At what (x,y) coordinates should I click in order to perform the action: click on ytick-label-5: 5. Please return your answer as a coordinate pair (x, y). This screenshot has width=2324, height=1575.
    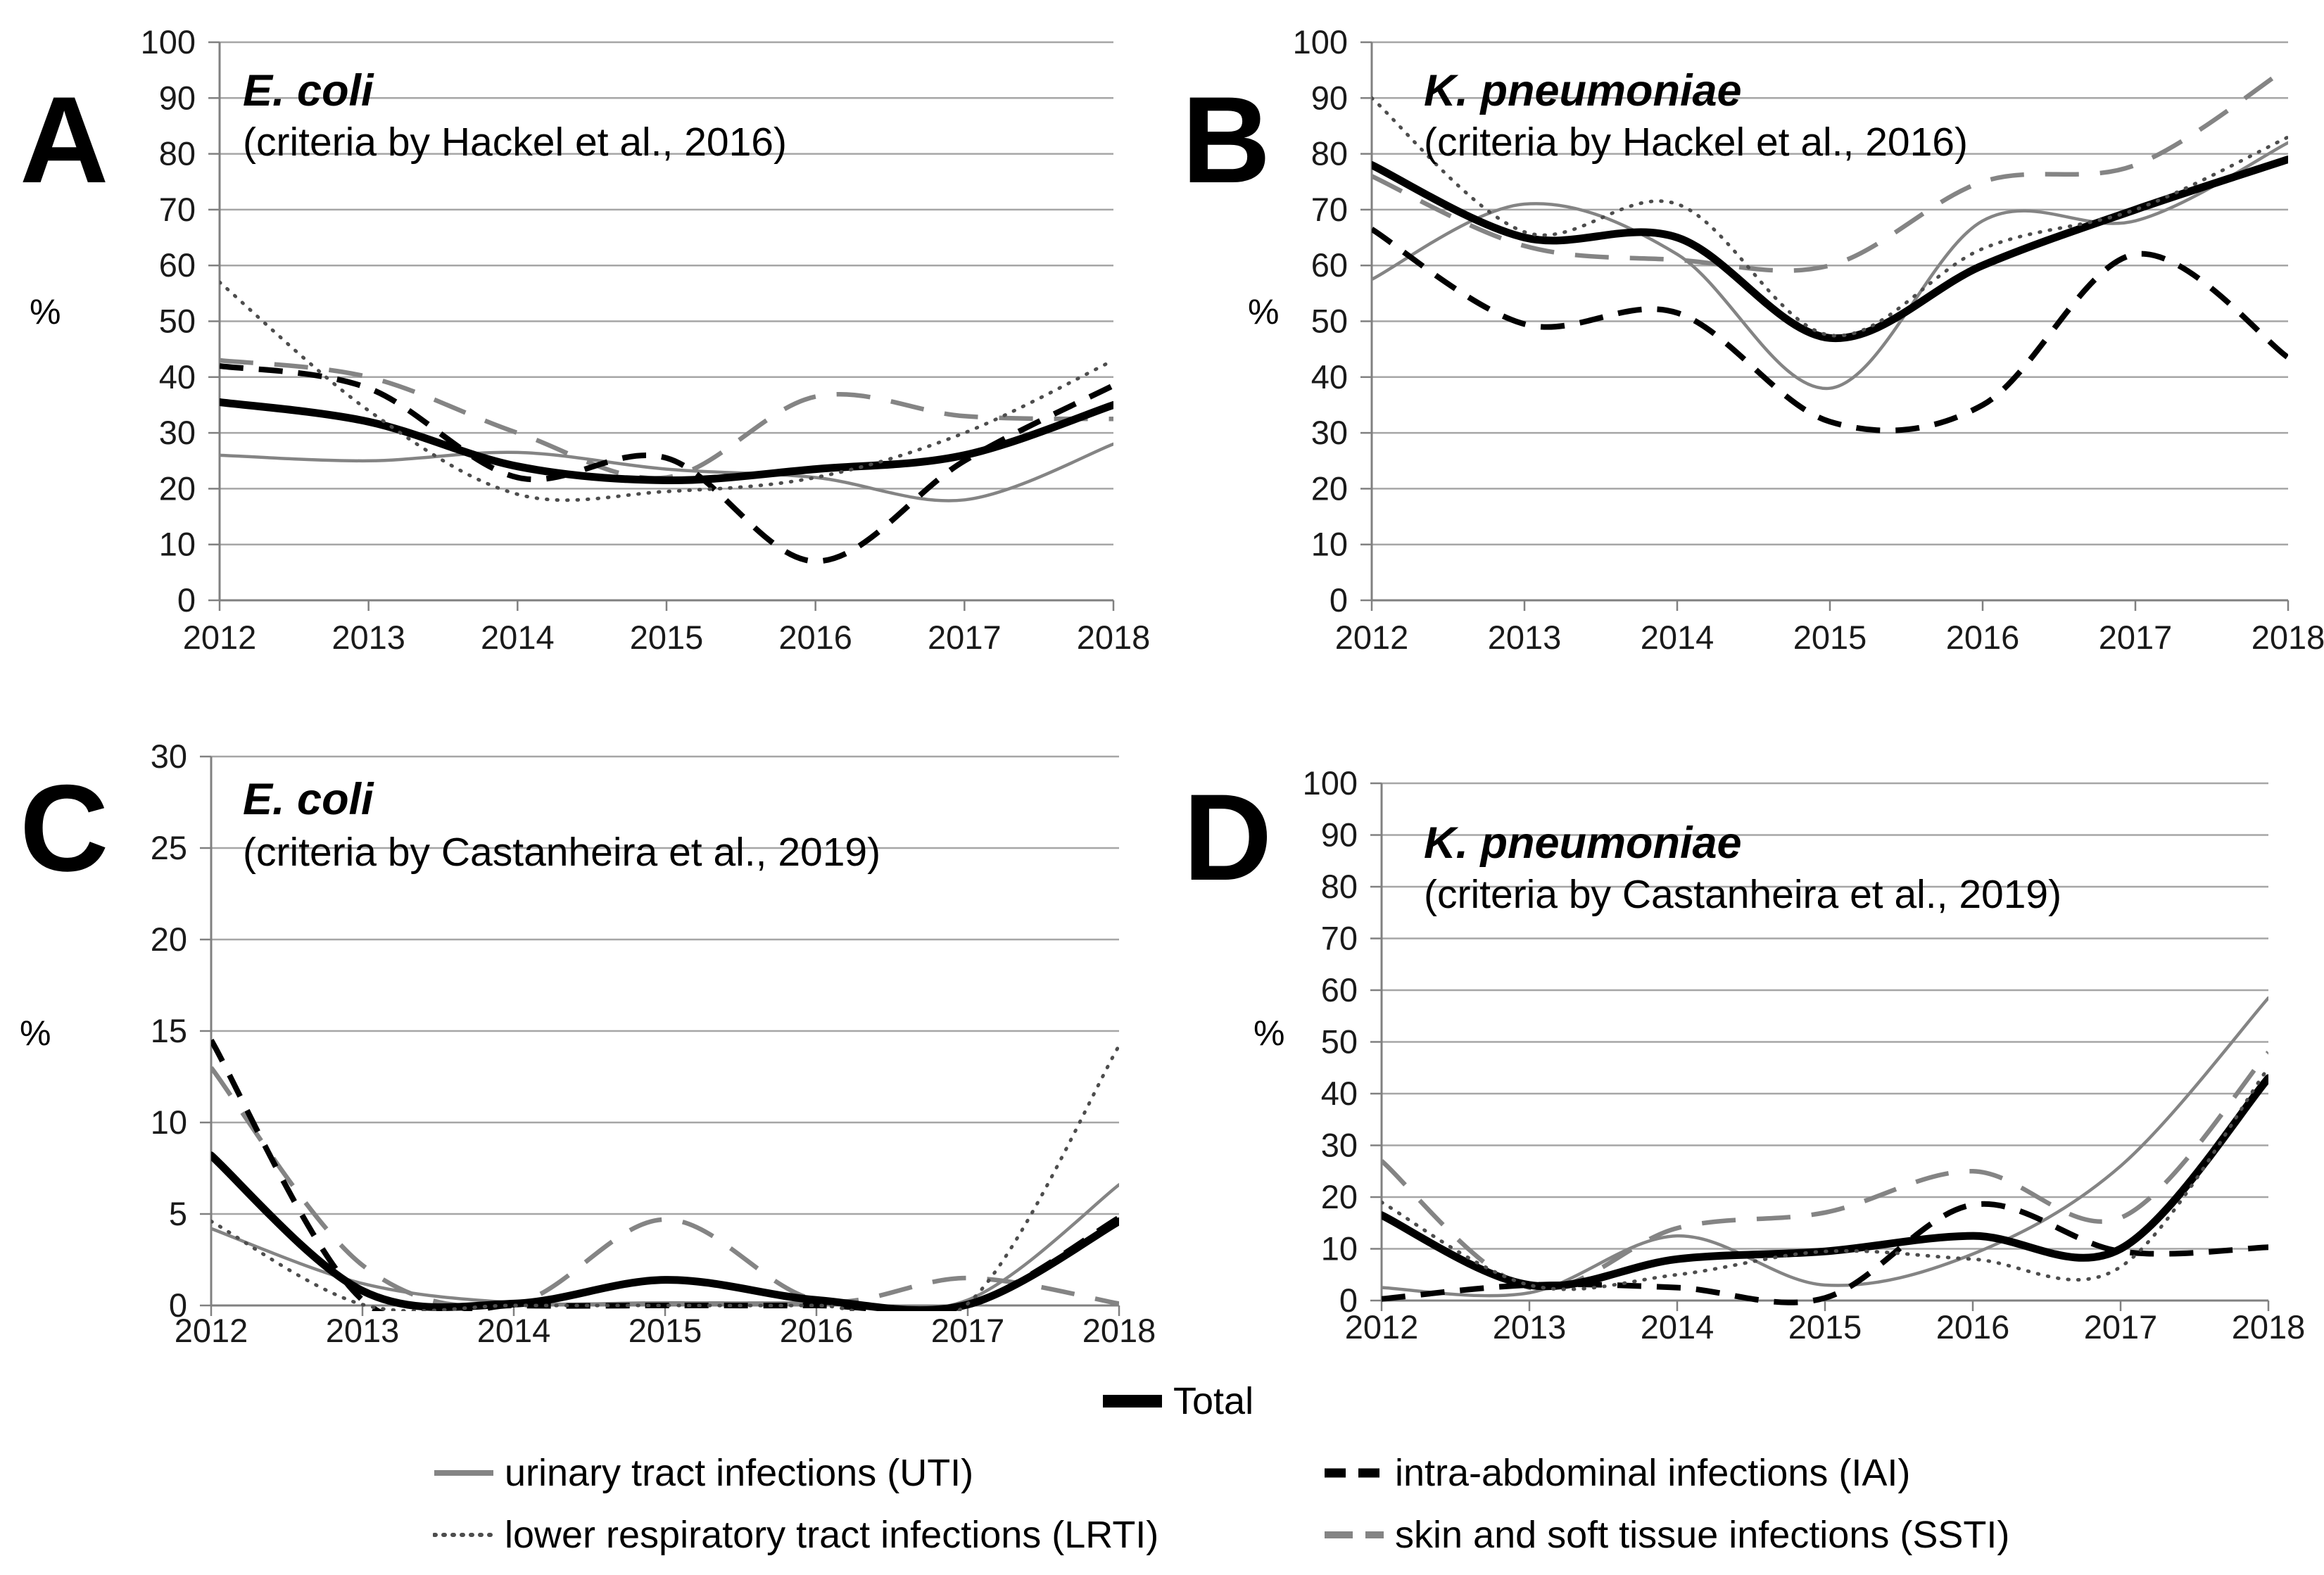
    Looking at the image, I should click on (178, 1214).